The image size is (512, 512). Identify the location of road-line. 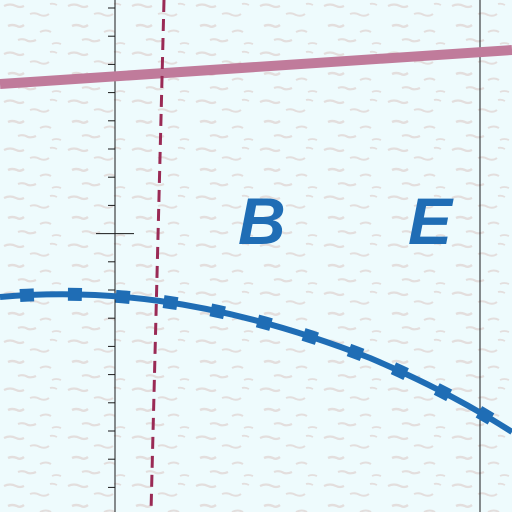
(256, 67).